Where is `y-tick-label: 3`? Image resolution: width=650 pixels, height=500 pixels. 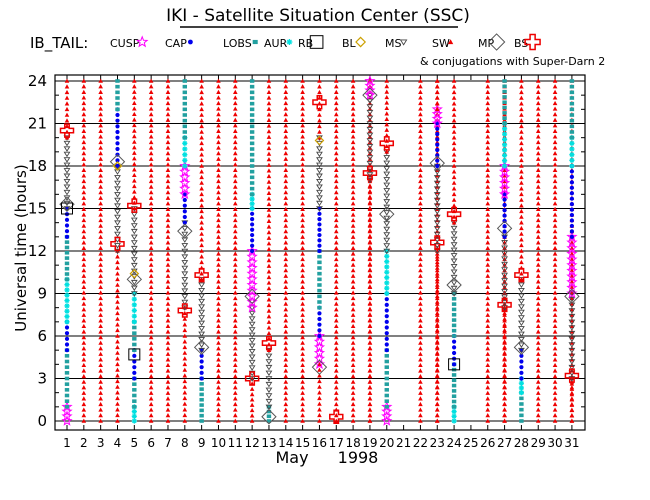
y-tick-label: 3 is located at coordinates (42, 379).